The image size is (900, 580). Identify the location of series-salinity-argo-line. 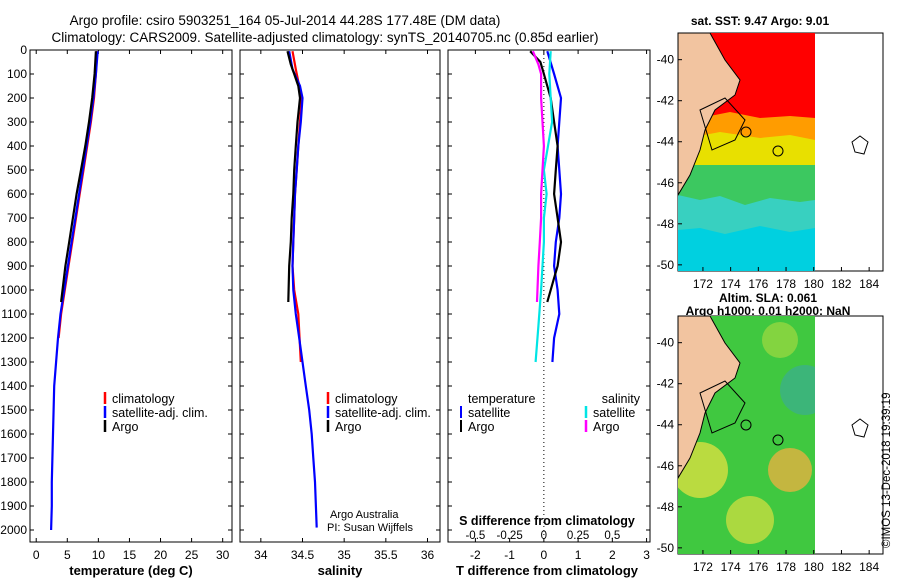
(538, 176).